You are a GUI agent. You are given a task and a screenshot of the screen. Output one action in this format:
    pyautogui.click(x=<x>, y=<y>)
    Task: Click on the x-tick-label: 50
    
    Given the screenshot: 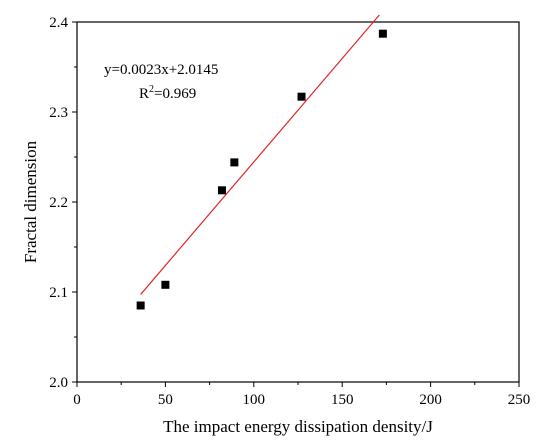 What is the action you would take?
    pyautogui.click(x=165, y=400)
    